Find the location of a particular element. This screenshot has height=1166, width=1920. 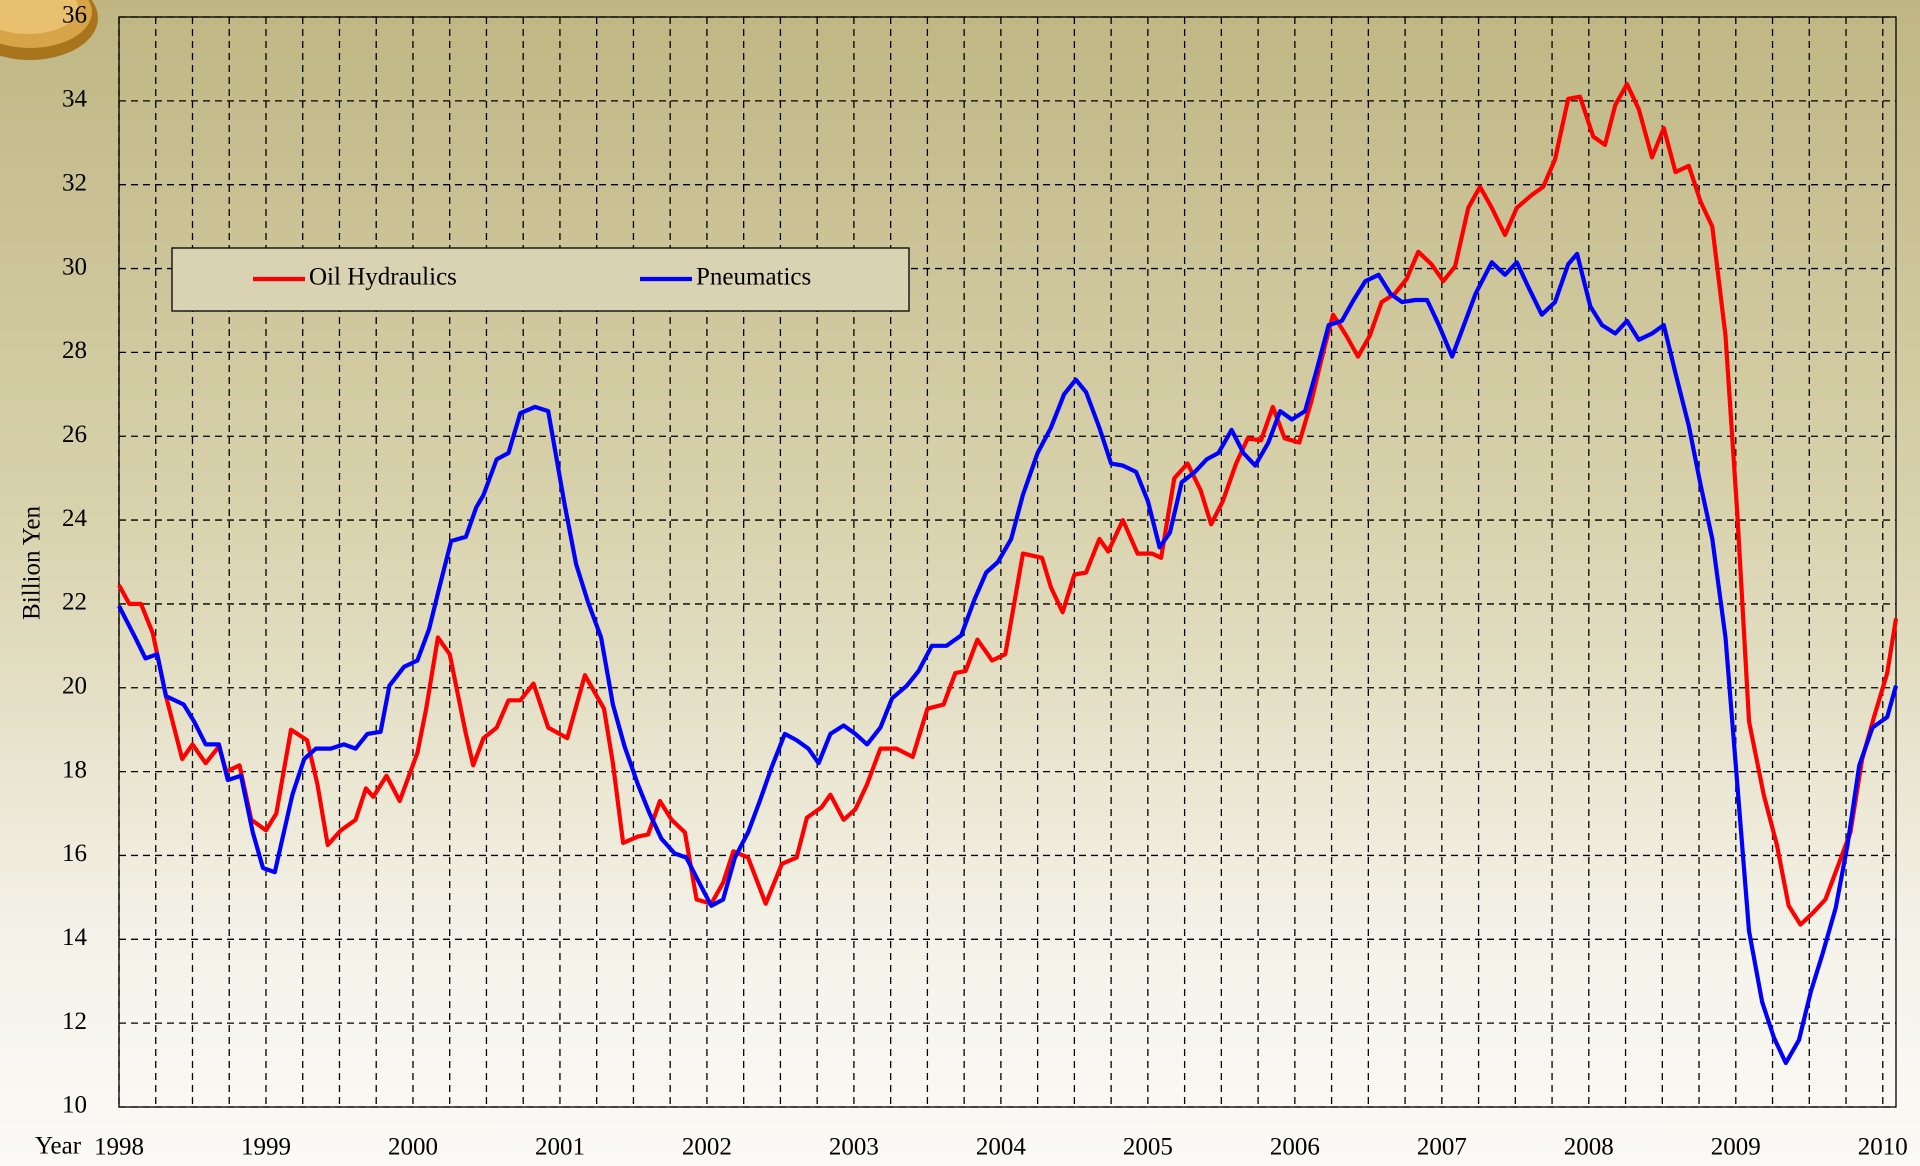

x-tick-label: 2003 is located at coordinates (854, 1147).